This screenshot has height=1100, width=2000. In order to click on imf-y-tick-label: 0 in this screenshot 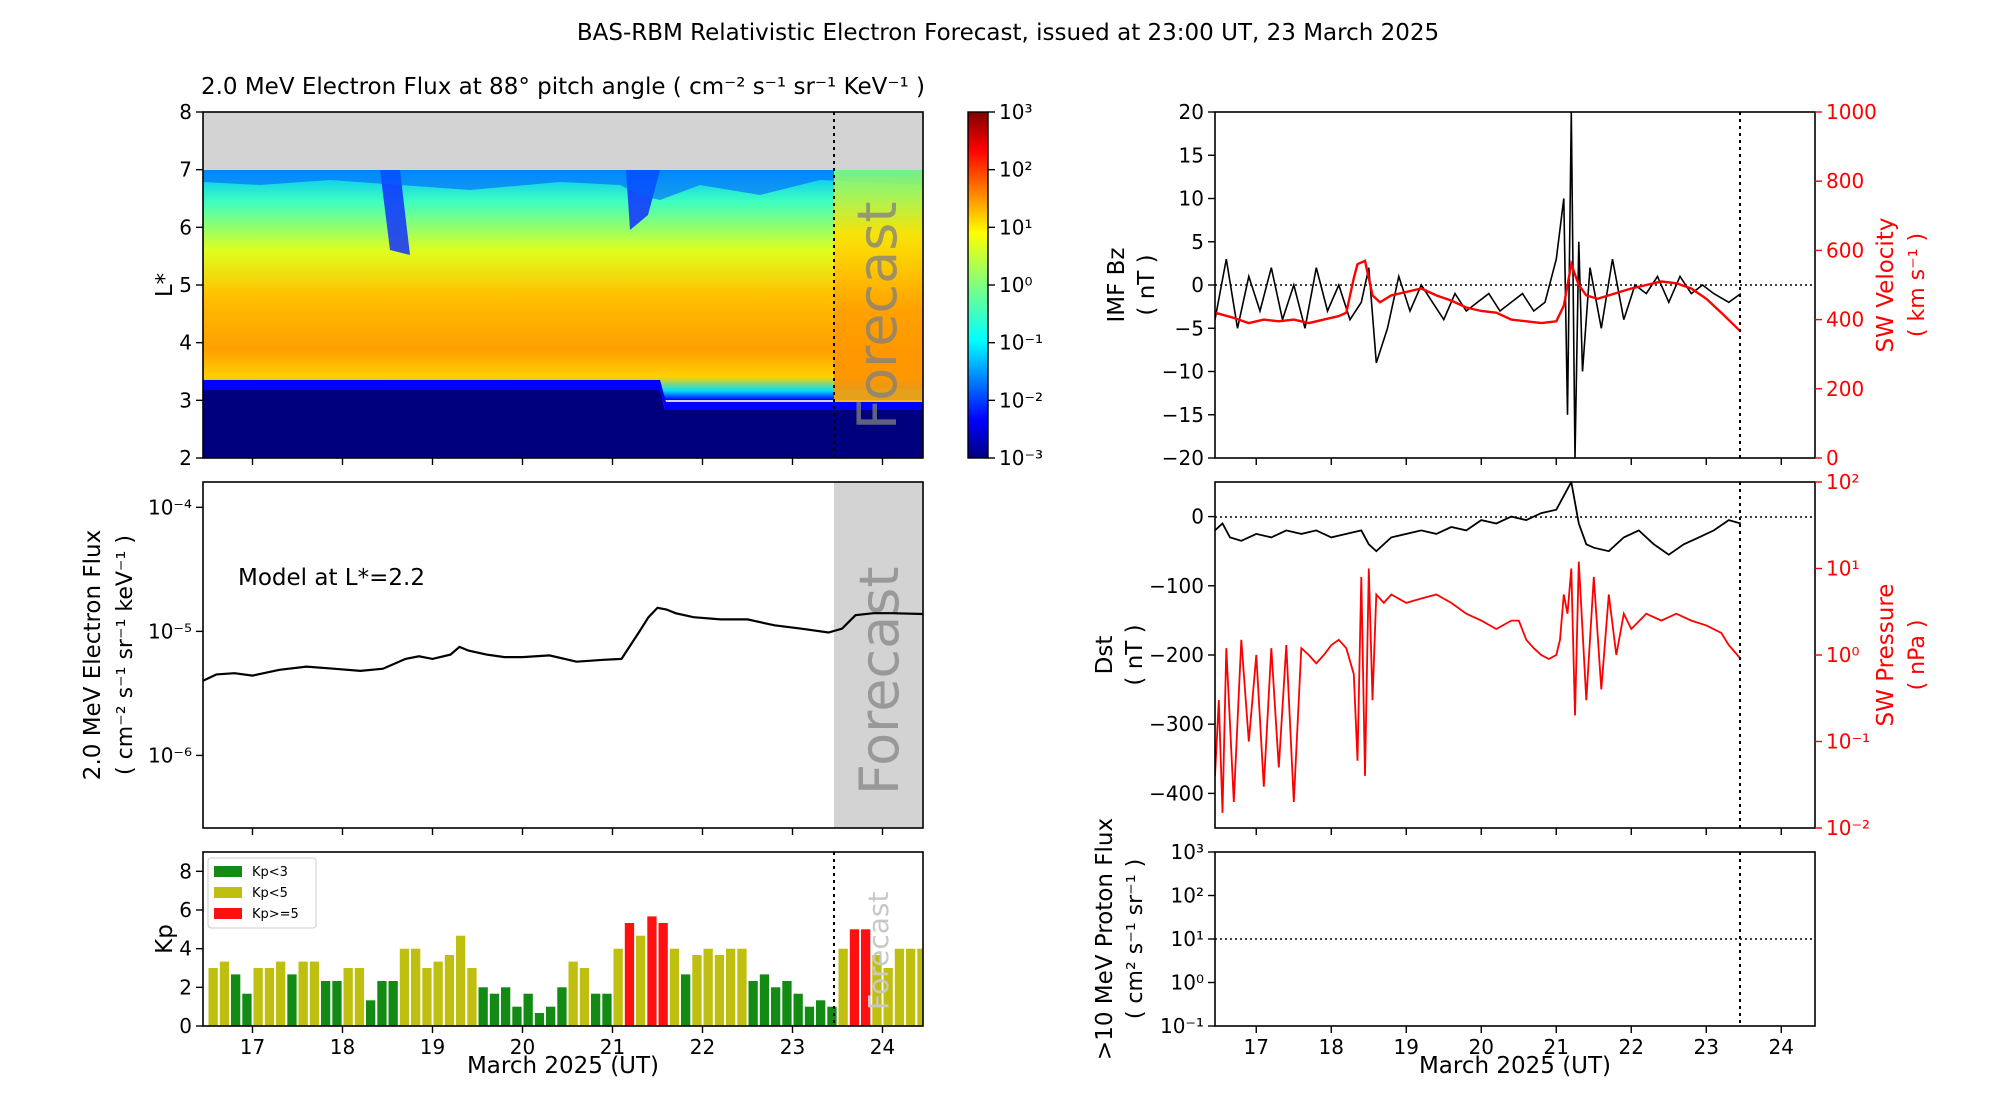, I will do `click(1197, 285)`.